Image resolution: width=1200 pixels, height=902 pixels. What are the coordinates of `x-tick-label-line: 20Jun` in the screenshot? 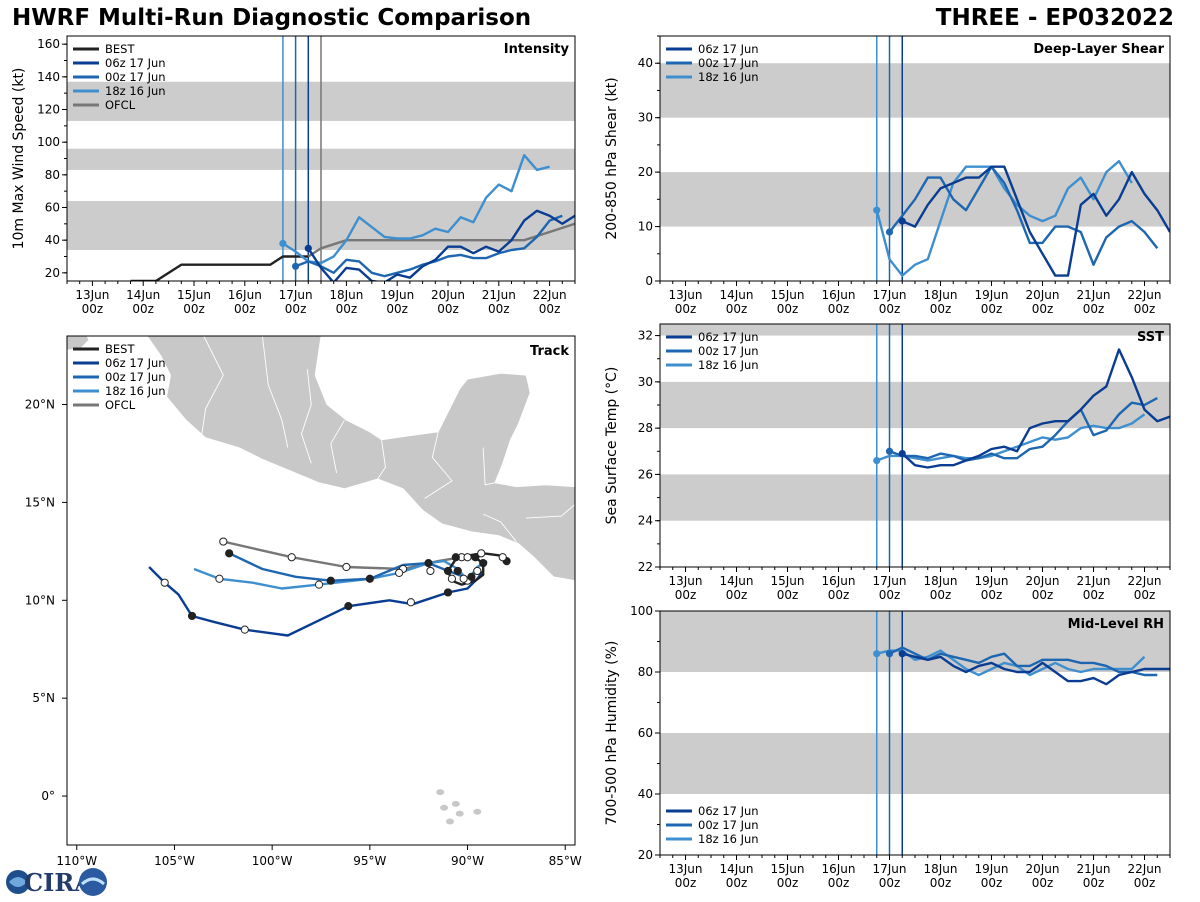 It's located at (448, 295).